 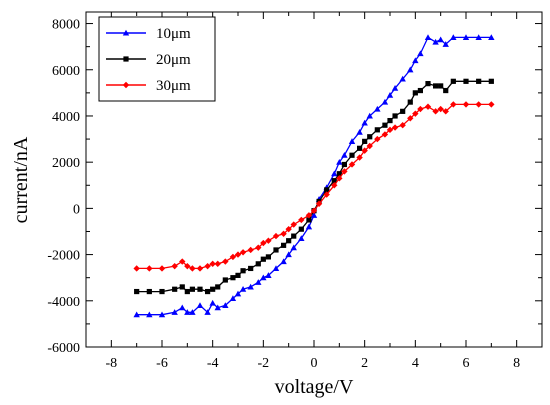 I want to click on y-tick-label: -2000, so click(x=63, y=256).